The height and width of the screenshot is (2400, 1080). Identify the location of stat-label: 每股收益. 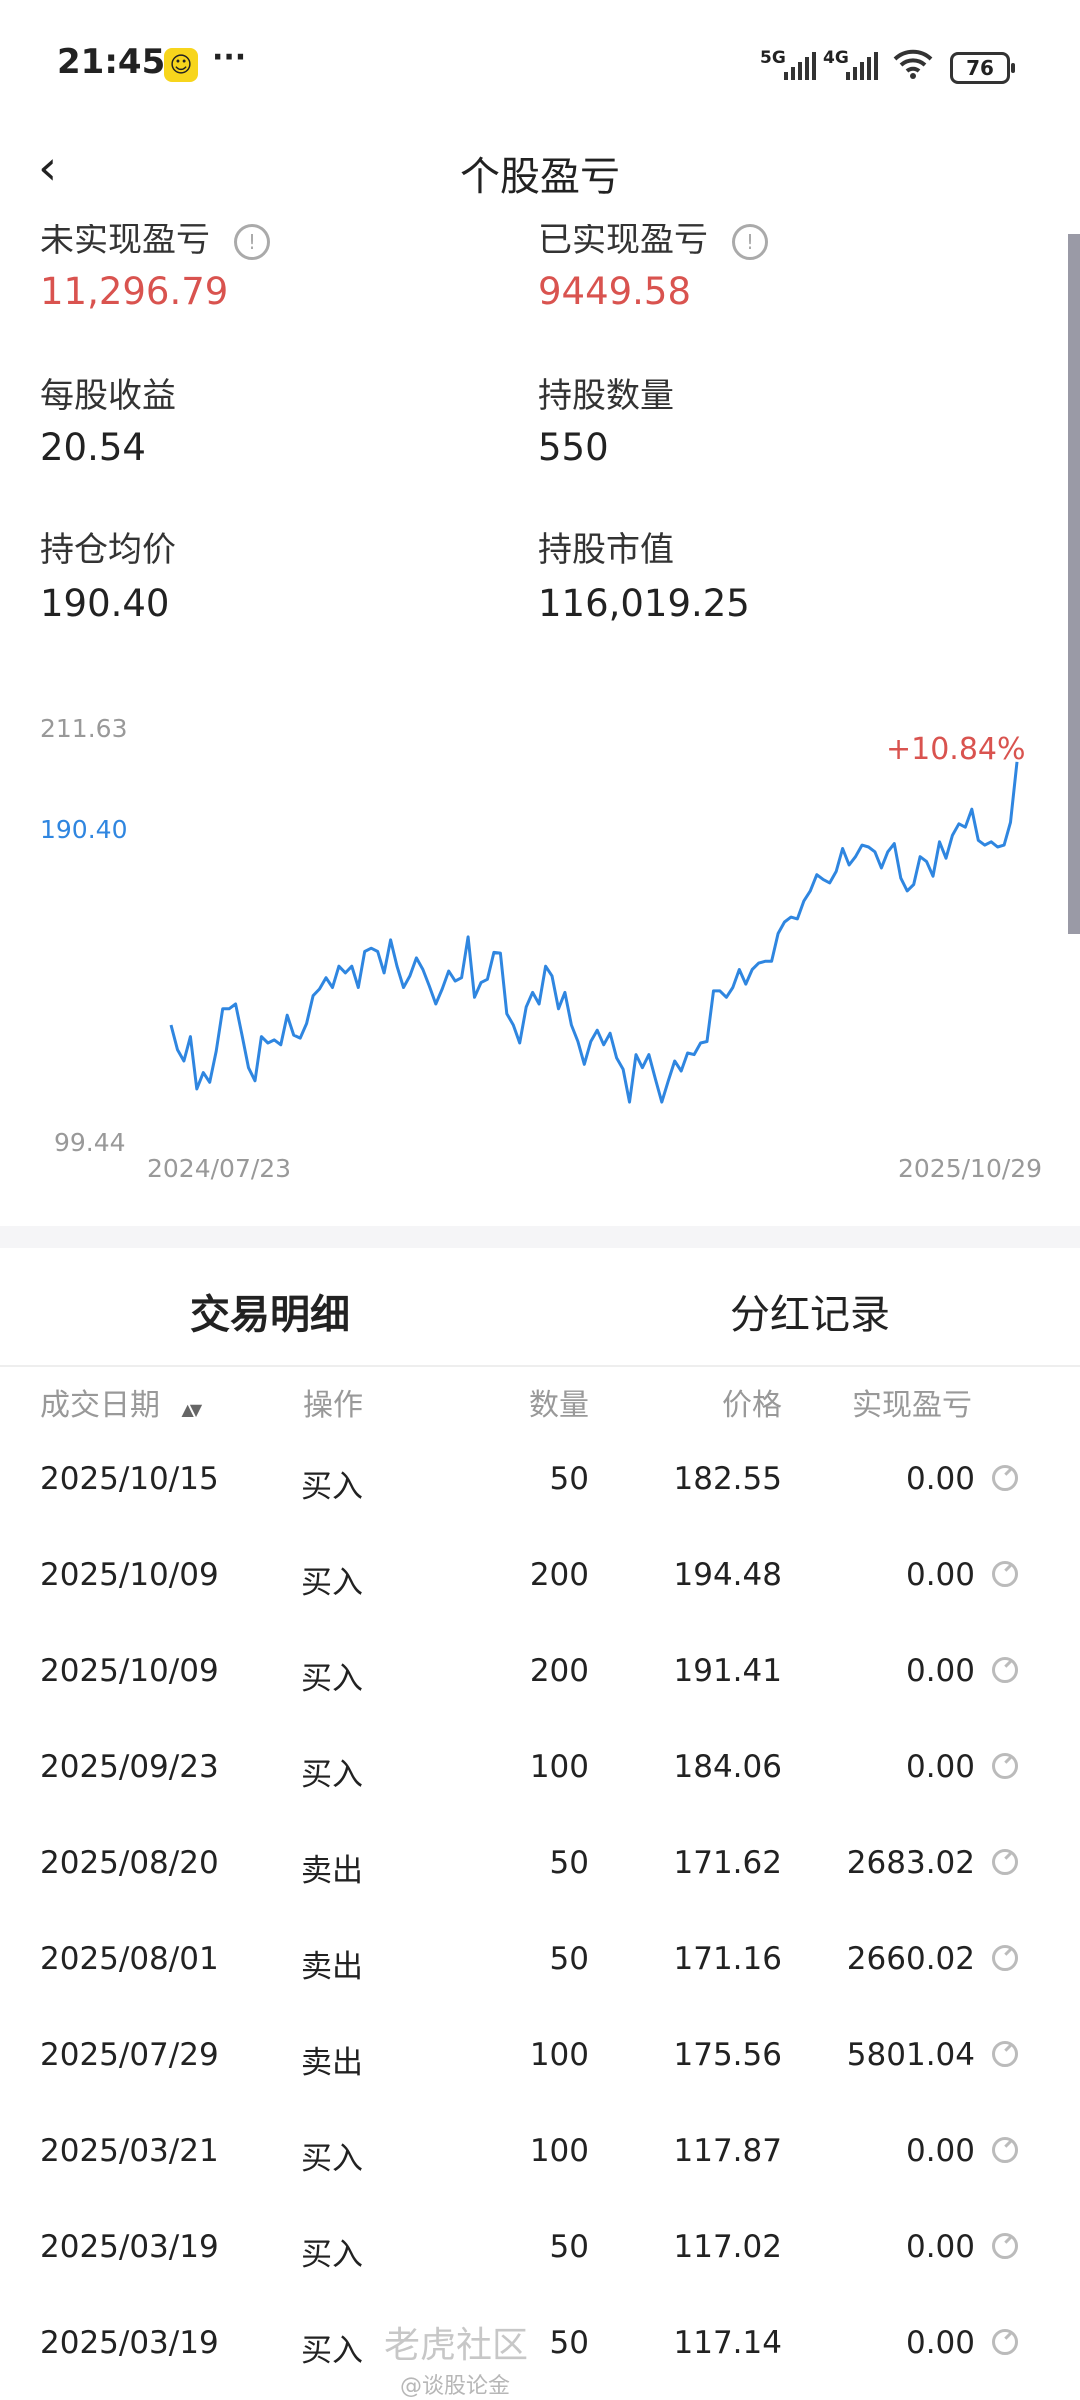
(108, 392).